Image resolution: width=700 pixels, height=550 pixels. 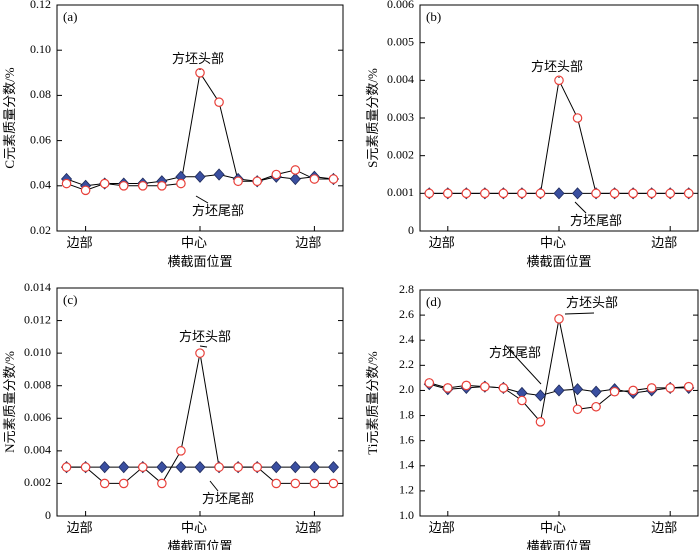 I want to click on y-tick-label: 0.014, so click(x=37, y=287).